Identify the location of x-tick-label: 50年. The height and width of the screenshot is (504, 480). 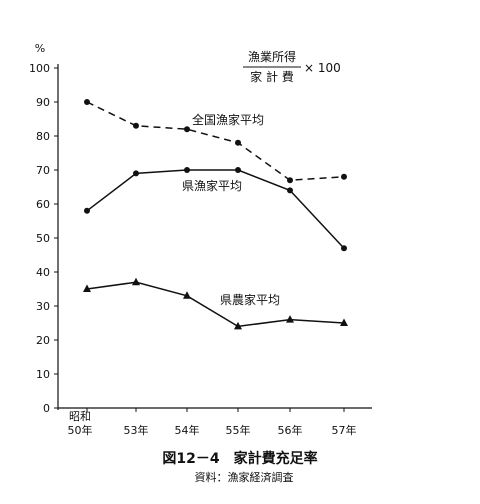
(80, 430).